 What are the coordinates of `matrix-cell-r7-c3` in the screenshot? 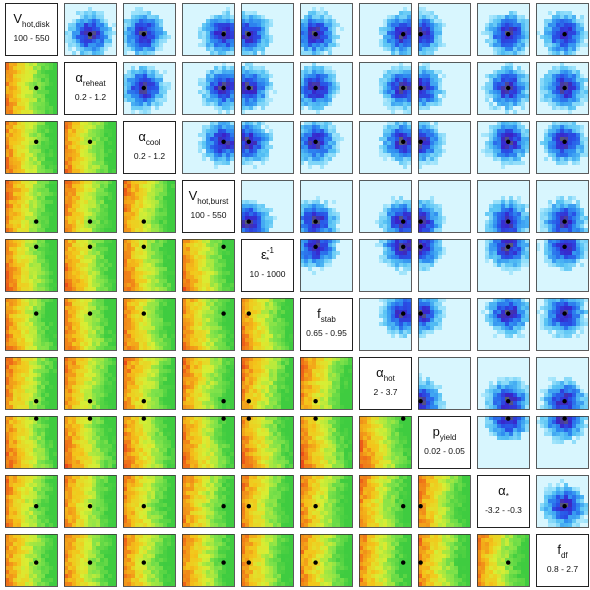 It's located at (208, 442).